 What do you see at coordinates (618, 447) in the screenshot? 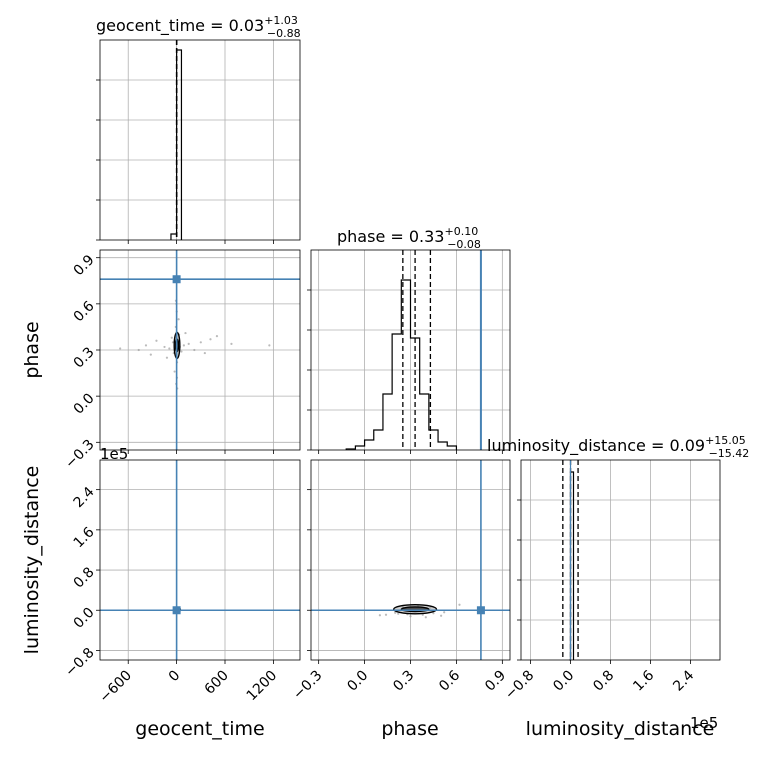
I see `title-luminosity-distance: luminosity_distance = 0.09+15.05 −15.42` at bounding box center [618, 447].